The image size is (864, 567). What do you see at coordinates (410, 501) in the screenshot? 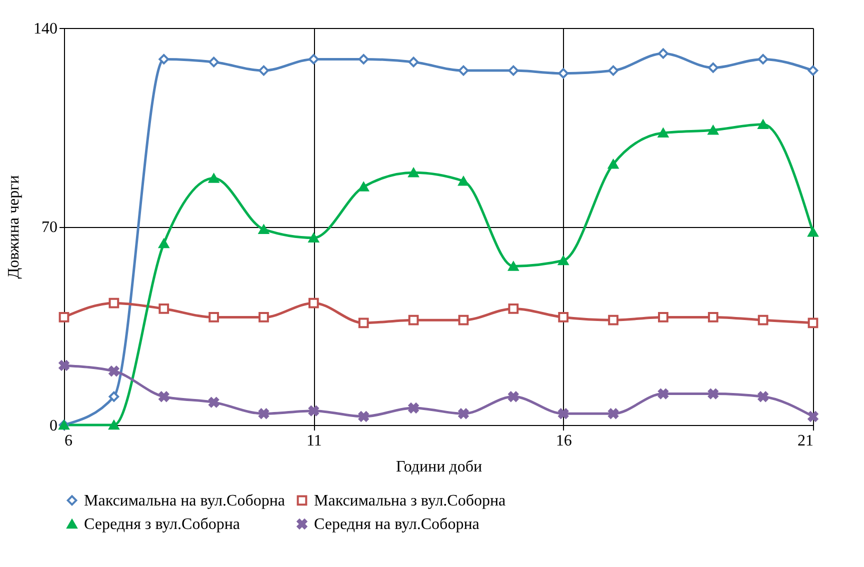
I see `legend-label: Максимальна з вул.Соборна` at bounding box center [410, 501].